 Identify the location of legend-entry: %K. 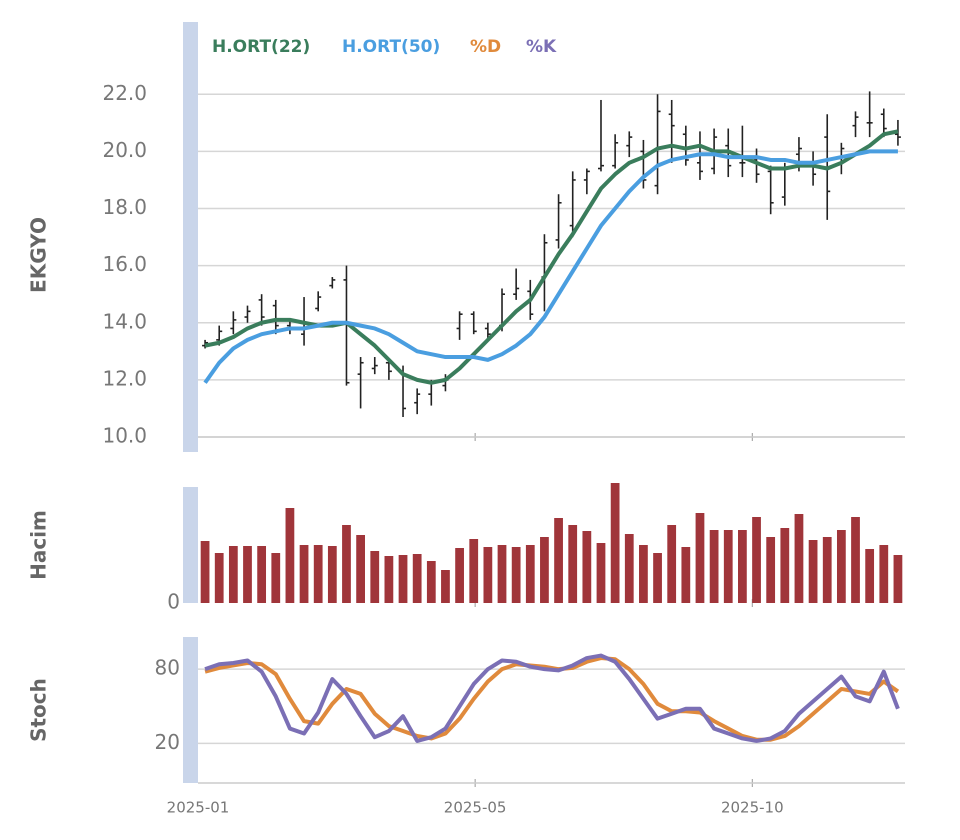
(541, 47).